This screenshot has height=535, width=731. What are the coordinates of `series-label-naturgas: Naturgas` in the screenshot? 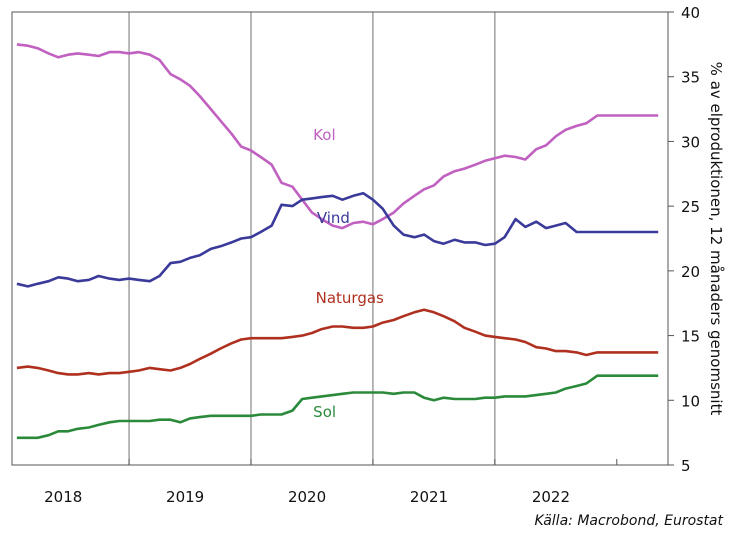 It's located at (350, 298).